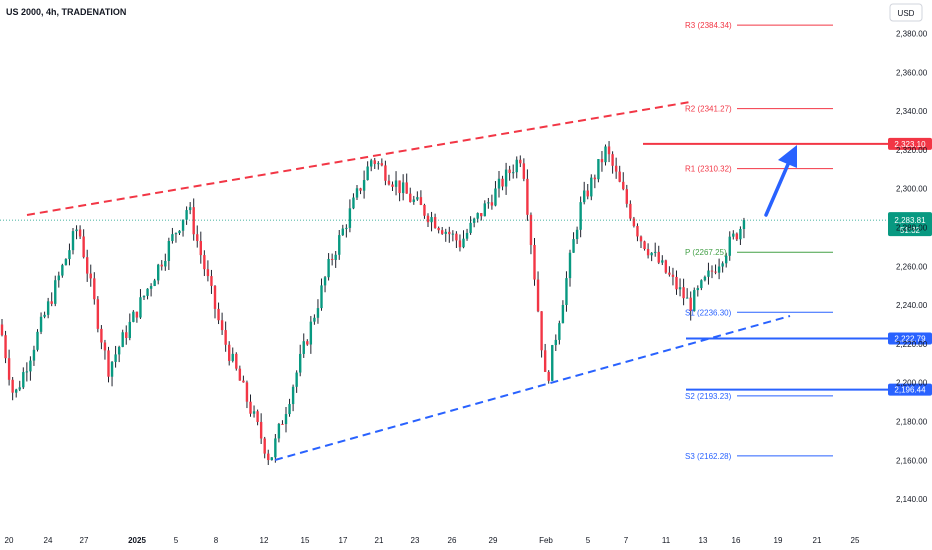  What do you see at coordinates (906, 12) in the screenshot?
I see `currency-button: USD` at bounding box center [906, 12].